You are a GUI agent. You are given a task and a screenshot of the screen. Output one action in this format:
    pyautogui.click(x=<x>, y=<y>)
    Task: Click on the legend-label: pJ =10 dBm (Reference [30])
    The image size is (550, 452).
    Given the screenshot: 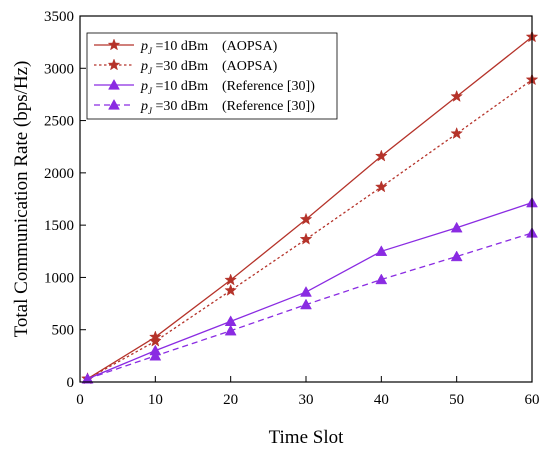 What is the action you would take?
    pyautogui.click(x=227, y=87)
    